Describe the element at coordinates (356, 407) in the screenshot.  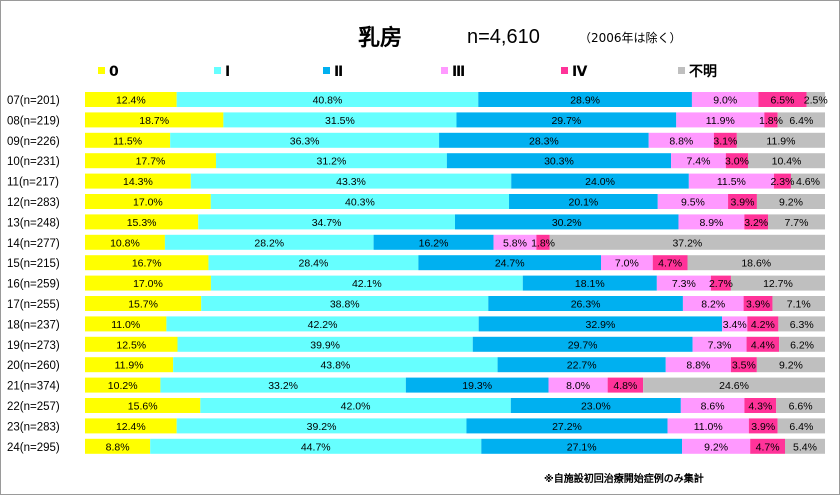
I see `data-label: 42.0%` at that location.